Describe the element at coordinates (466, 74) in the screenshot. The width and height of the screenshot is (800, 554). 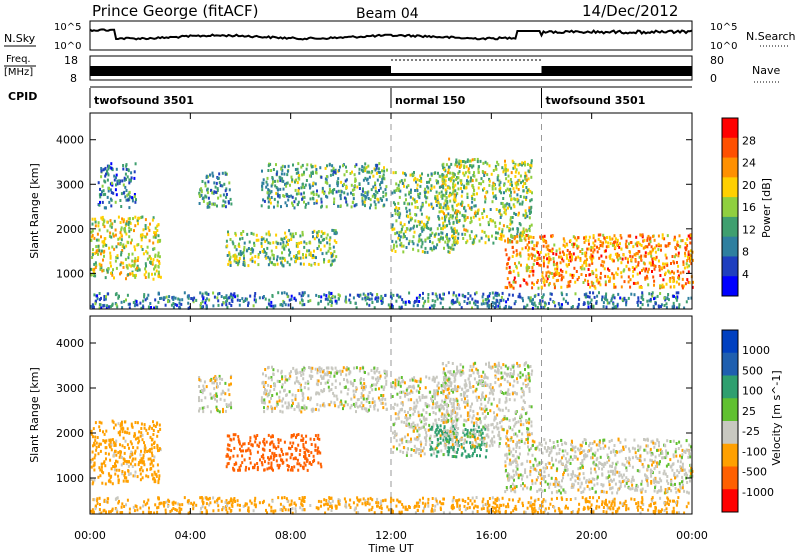
I see `freq-band-normal` at that location.